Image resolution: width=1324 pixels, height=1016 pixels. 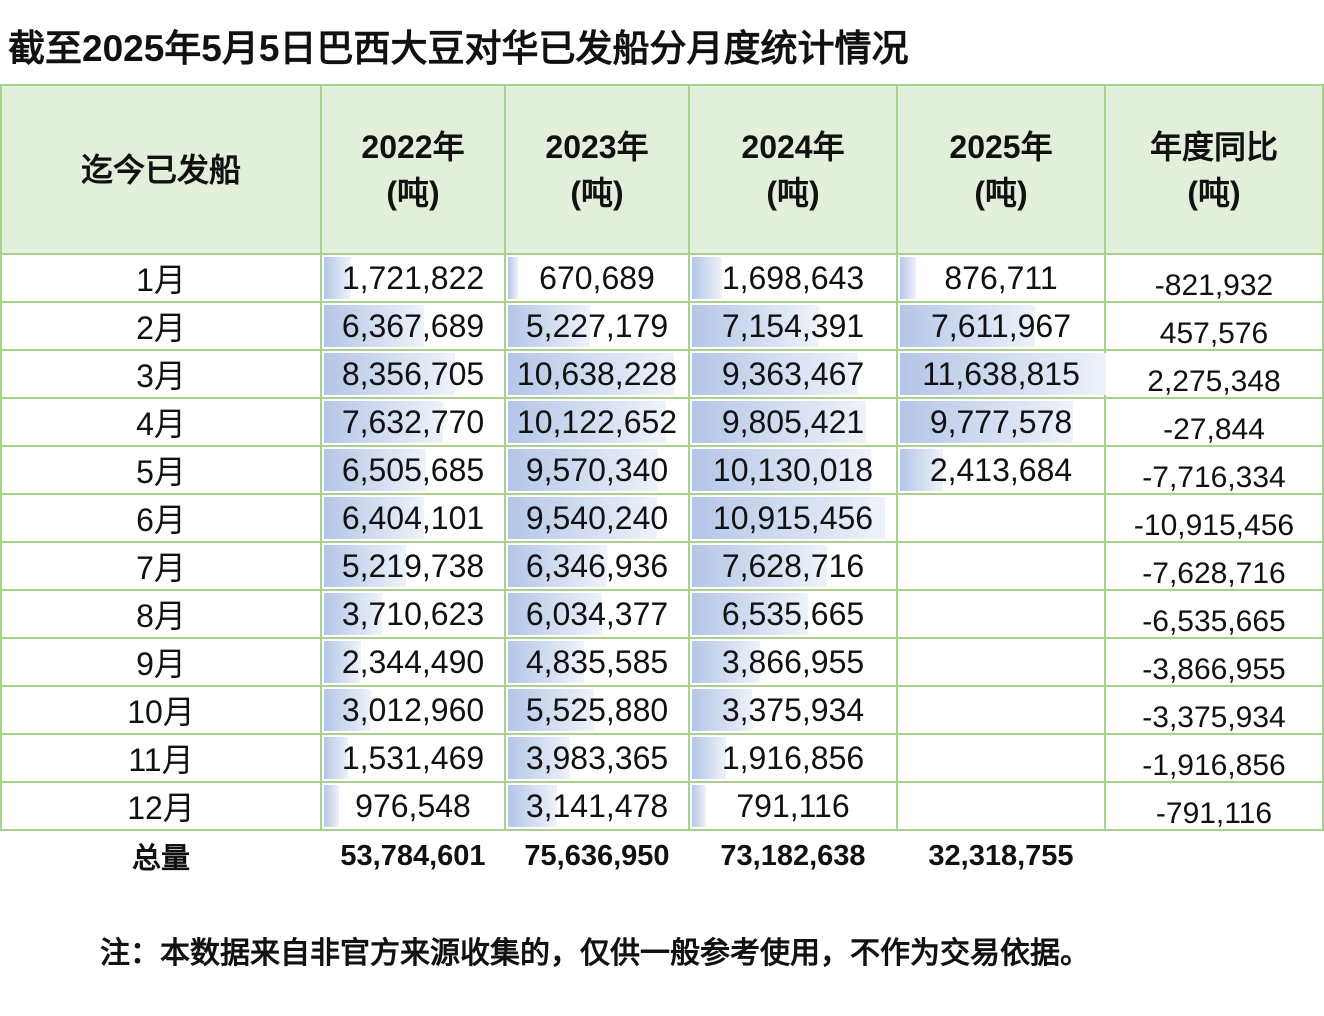 What do you see at coordinates (1214, 381) in the screenshot?
I see `yoy-text: 2,275,348` at bounding box center [1214, 381].